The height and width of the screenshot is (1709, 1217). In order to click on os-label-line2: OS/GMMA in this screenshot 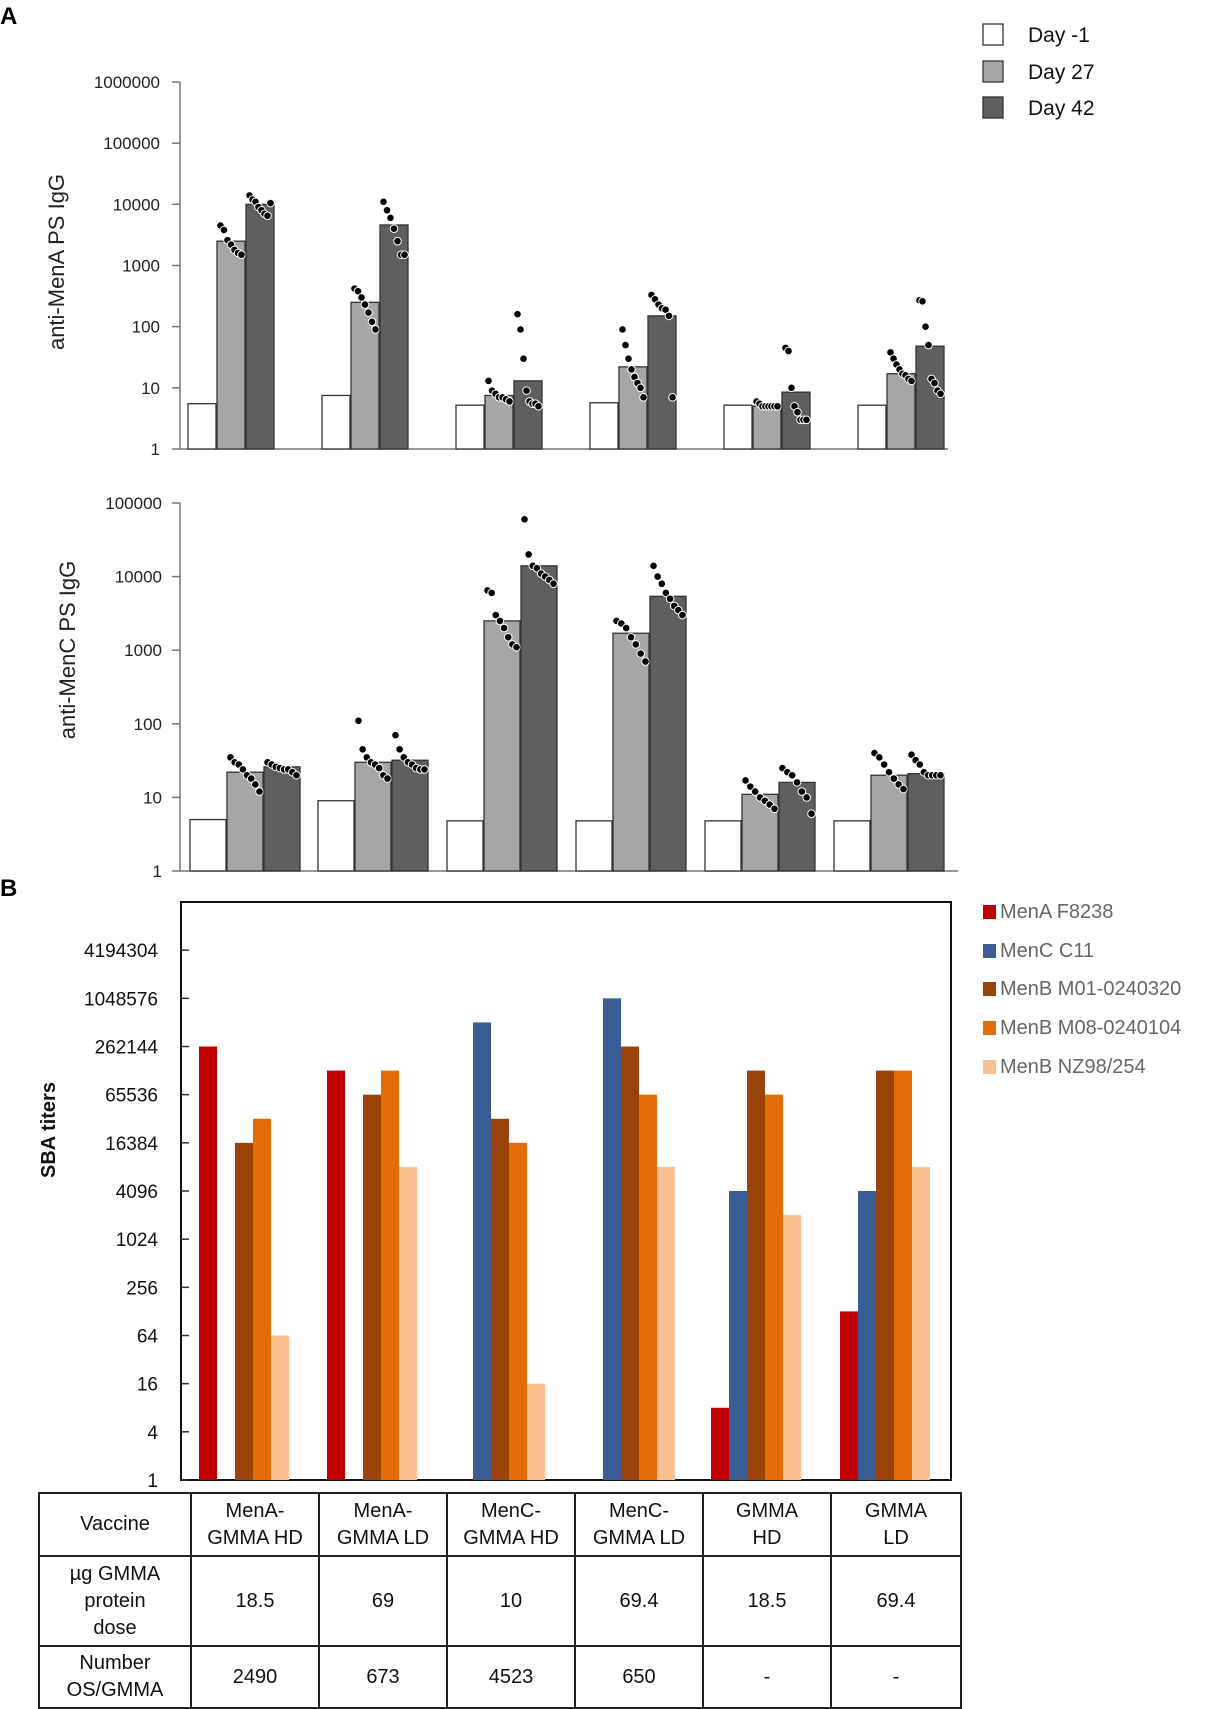, I will do `click(115, 1690)`.